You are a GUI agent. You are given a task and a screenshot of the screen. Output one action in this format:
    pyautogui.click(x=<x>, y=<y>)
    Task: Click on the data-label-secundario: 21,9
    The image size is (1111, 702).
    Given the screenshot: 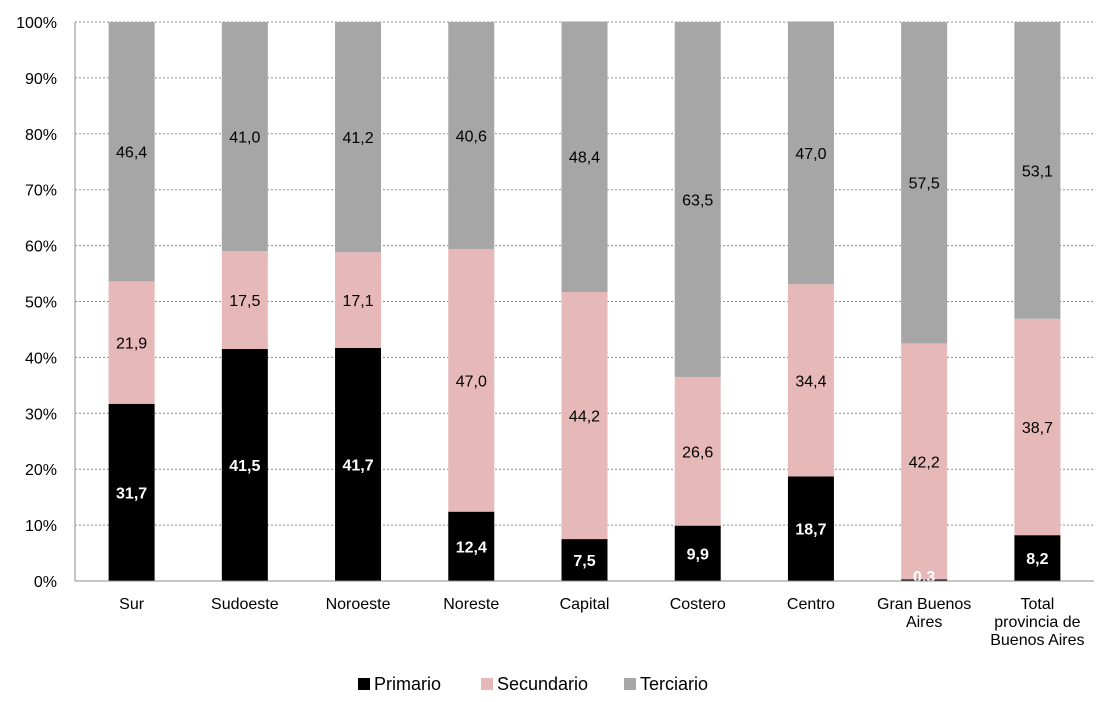 What is the action you would take?
    pyautogui.click(x=131, y=344)
    